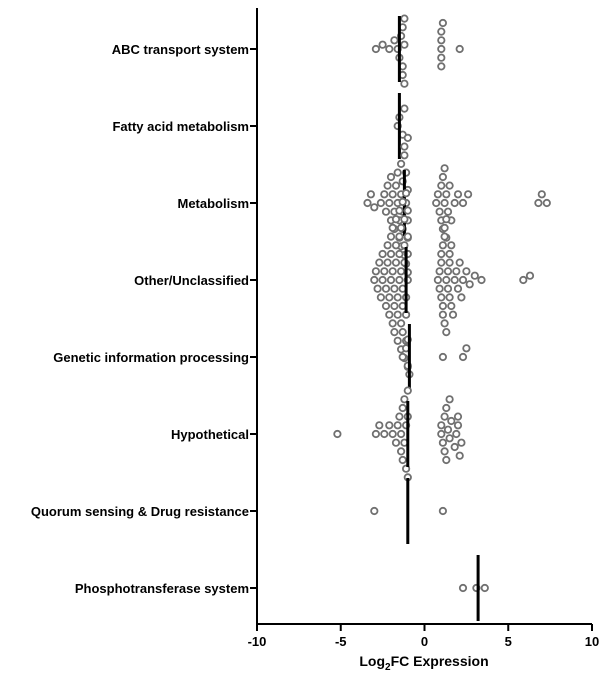 This screenshot has height=677, width=600. What do you see at coordinates (151, 357) in the screenshot?
I see `category-label: Genetic information processing` at bounding box center [151, 357].